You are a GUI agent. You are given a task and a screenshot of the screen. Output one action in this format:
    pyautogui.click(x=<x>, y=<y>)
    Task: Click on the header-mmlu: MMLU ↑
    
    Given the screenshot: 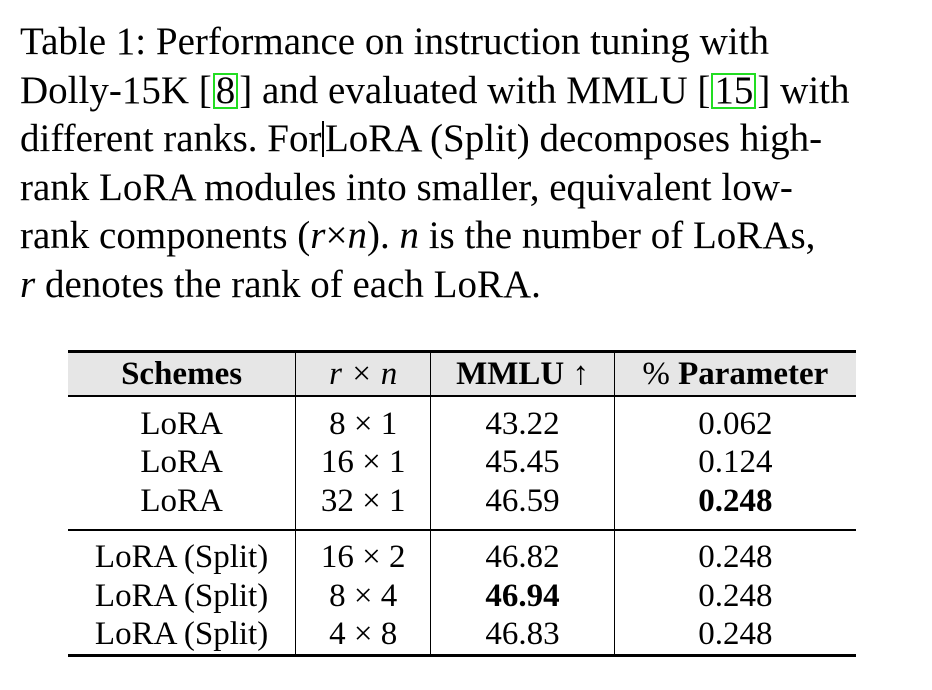 What is the action you would take?
    pyautogui.click(x=522, y=373)
    